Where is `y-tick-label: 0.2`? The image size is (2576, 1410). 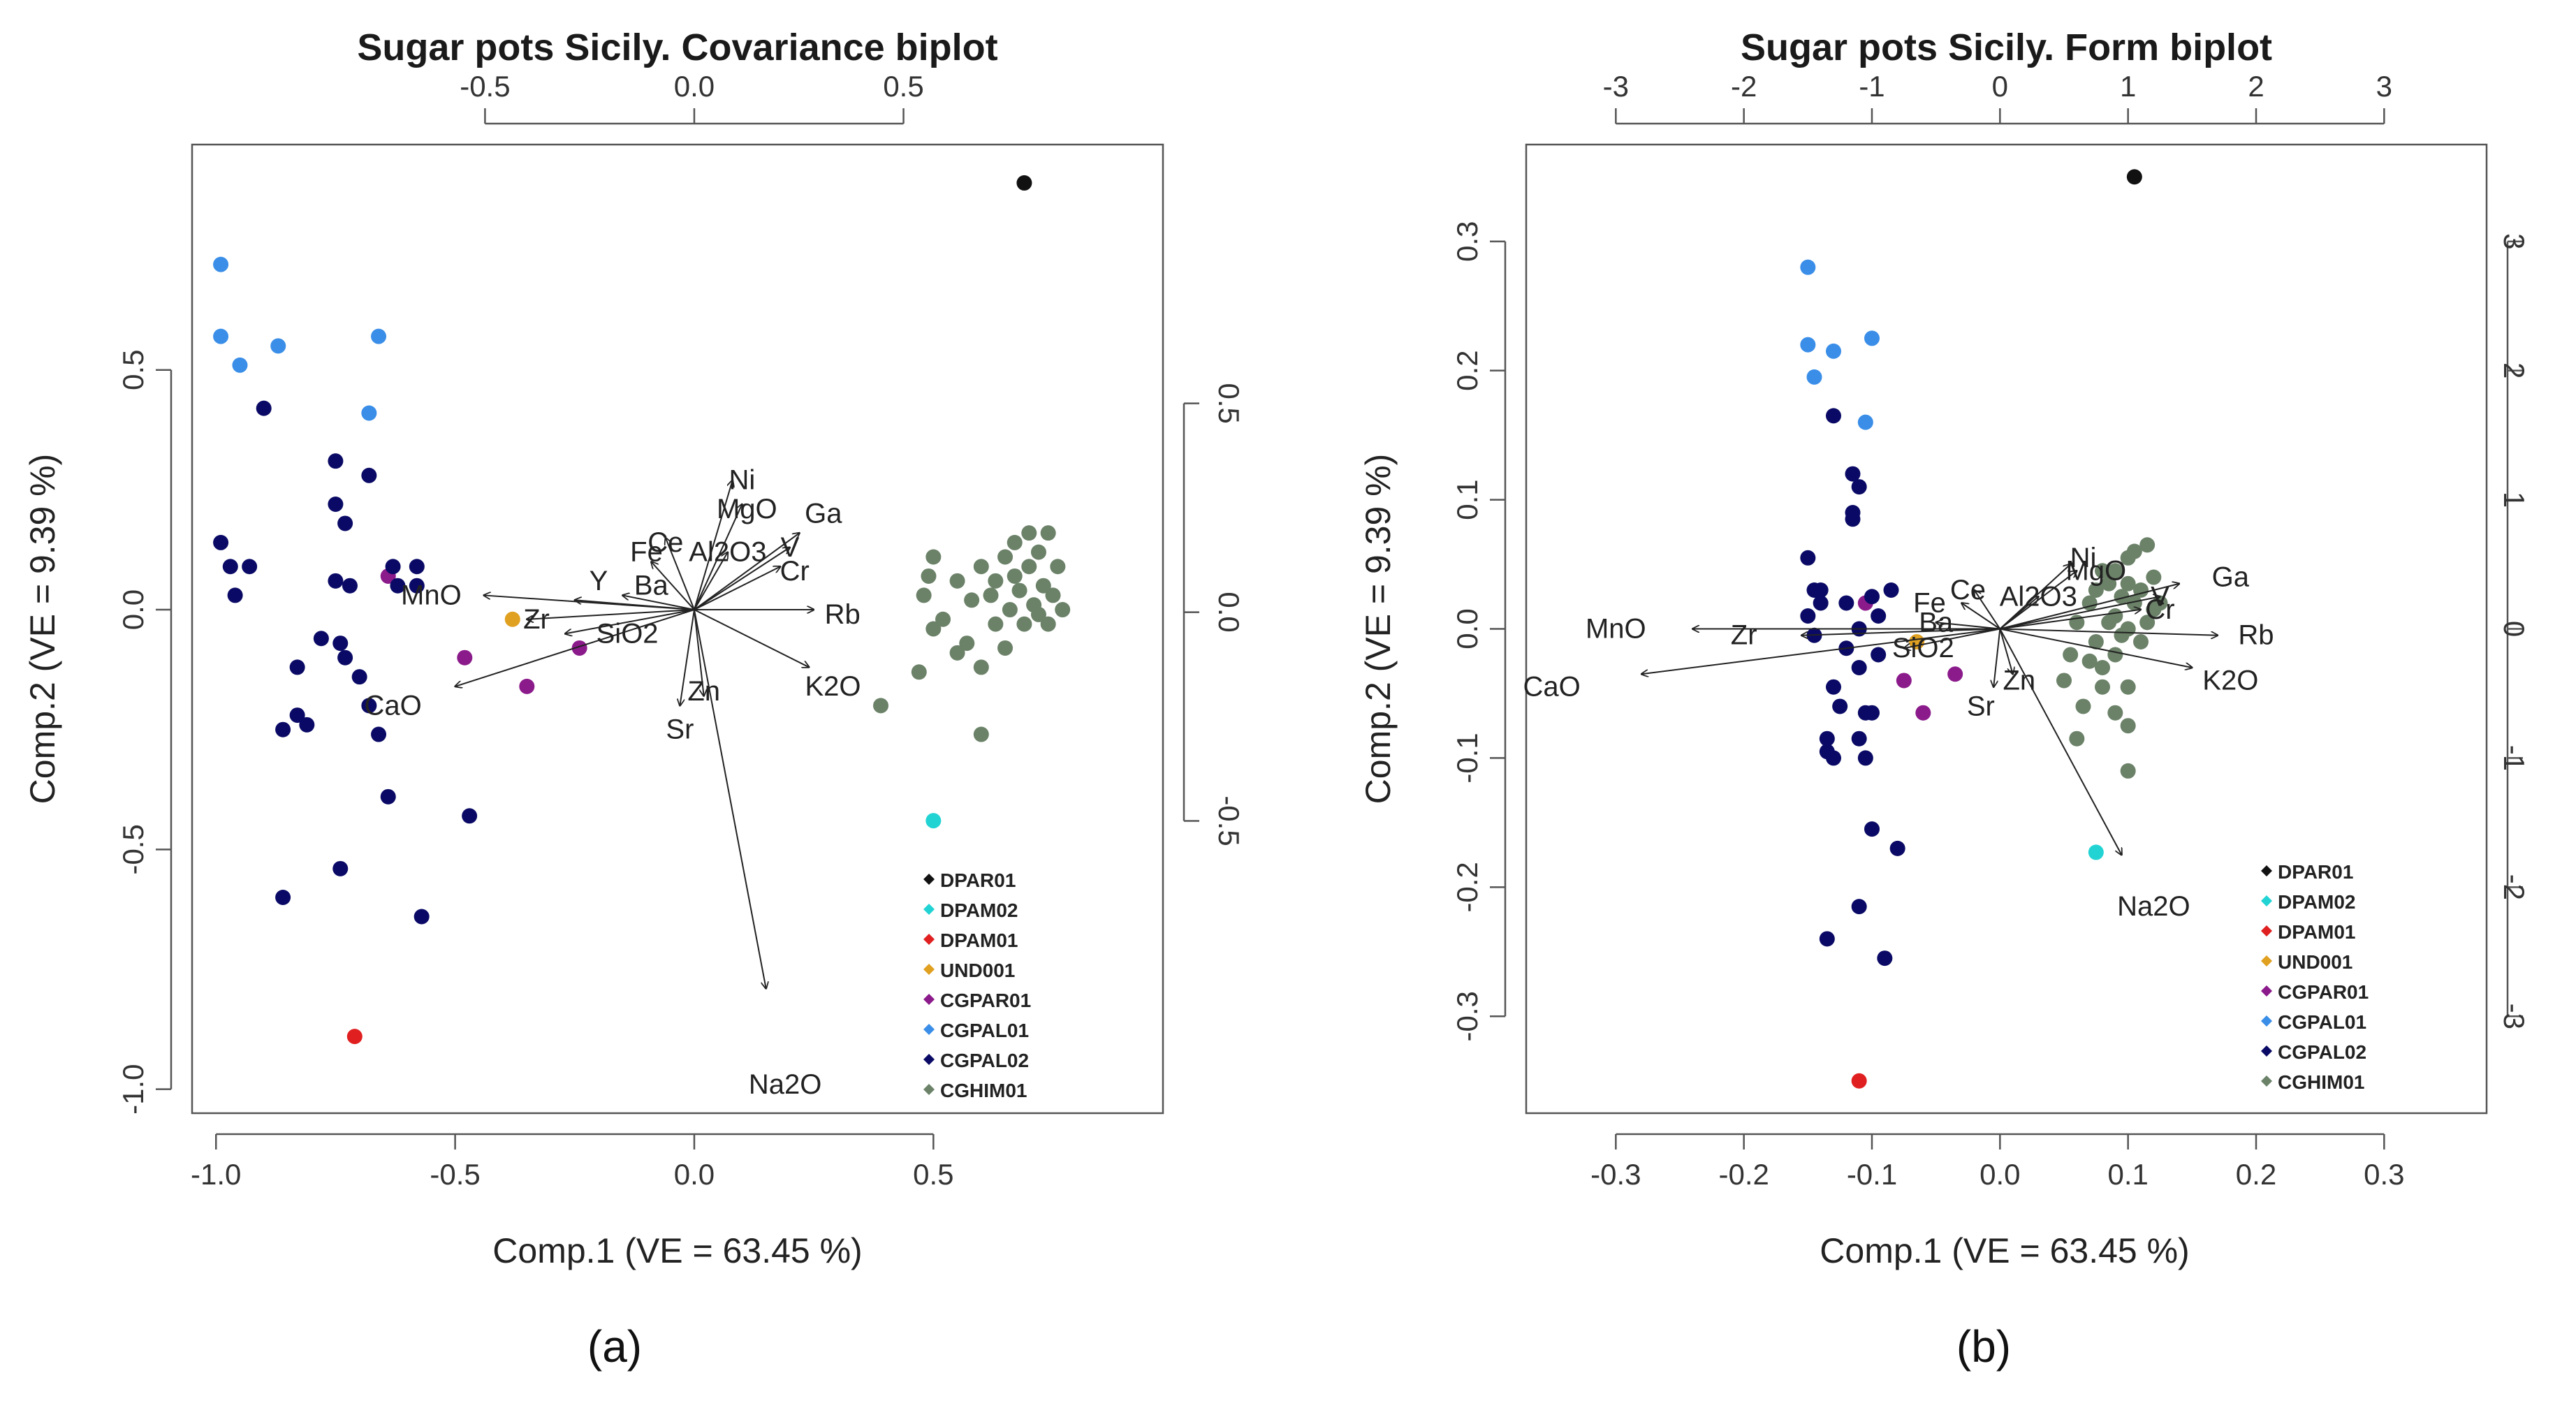
y-tick-label: 0.2 is located at coordinates (1467, 370).